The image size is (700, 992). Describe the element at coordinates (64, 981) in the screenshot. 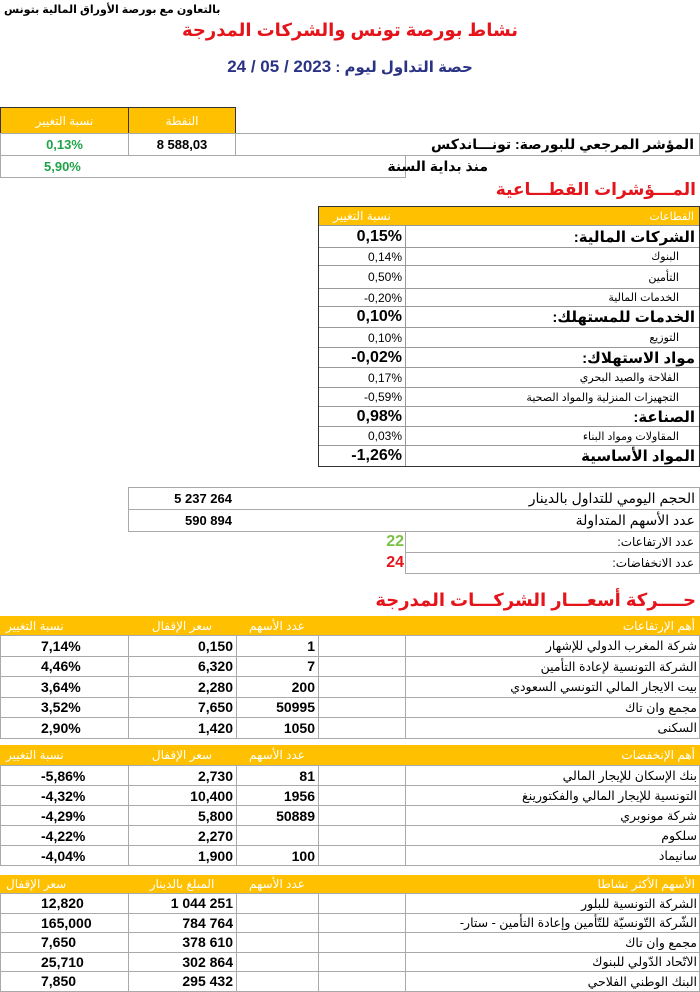

I see `row-close: 7,850` at that location.